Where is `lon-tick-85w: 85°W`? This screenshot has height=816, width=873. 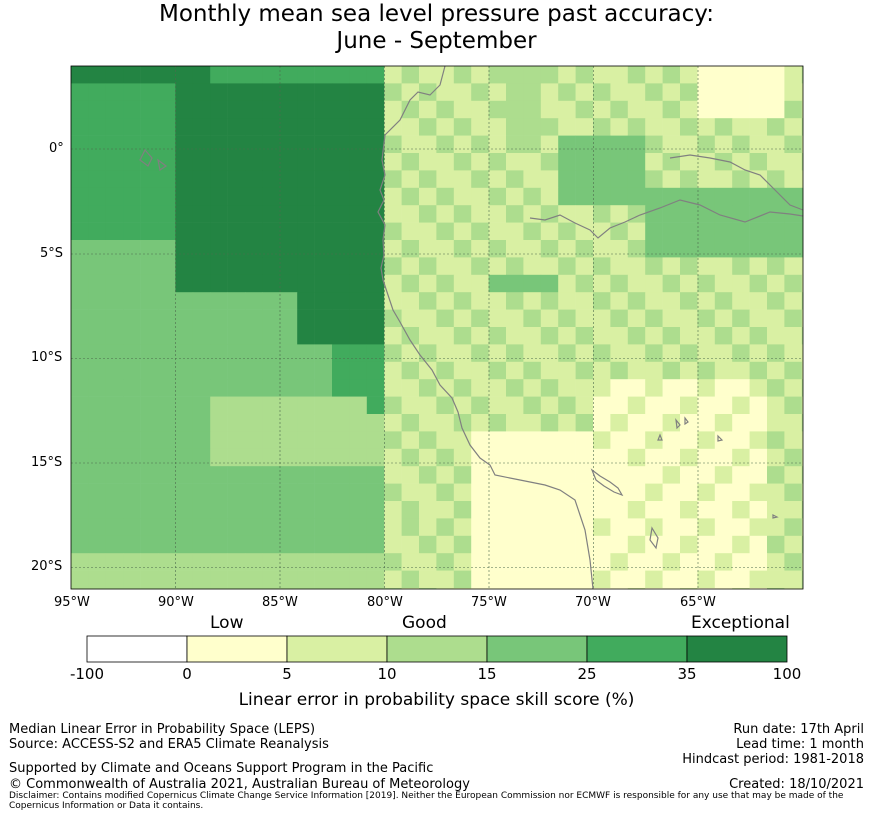
lon-tick-85w: 85°W is located at coordinates (280, 602).